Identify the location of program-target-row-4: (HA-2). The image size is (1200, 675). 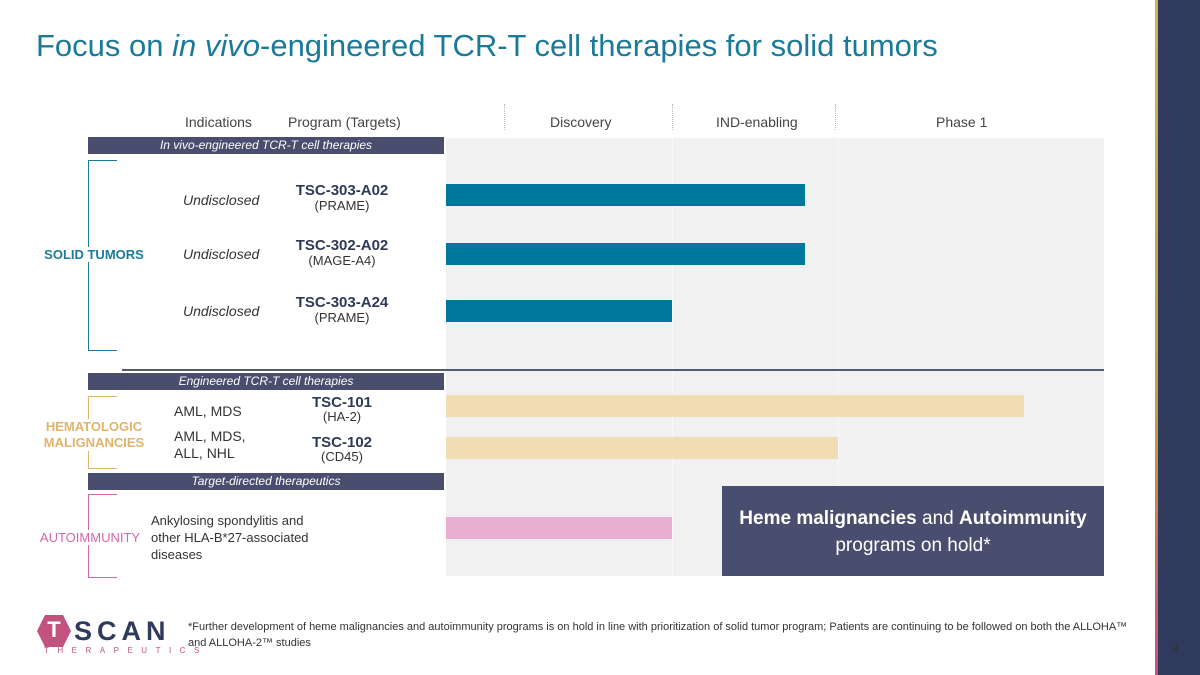
(342, 416).